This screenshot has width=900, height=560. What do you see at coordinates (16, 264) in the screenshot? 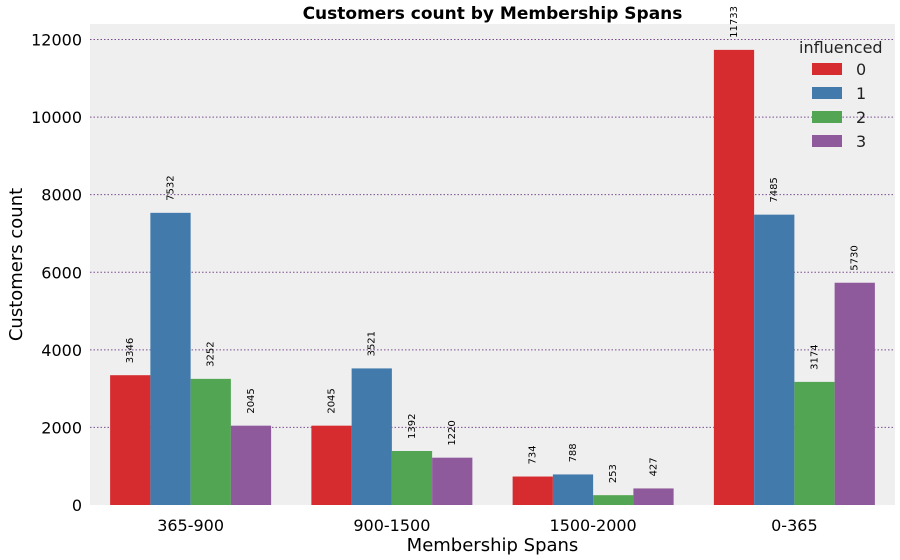
I see `y-axis-label: Customers count` at bounding box center [16, 264].